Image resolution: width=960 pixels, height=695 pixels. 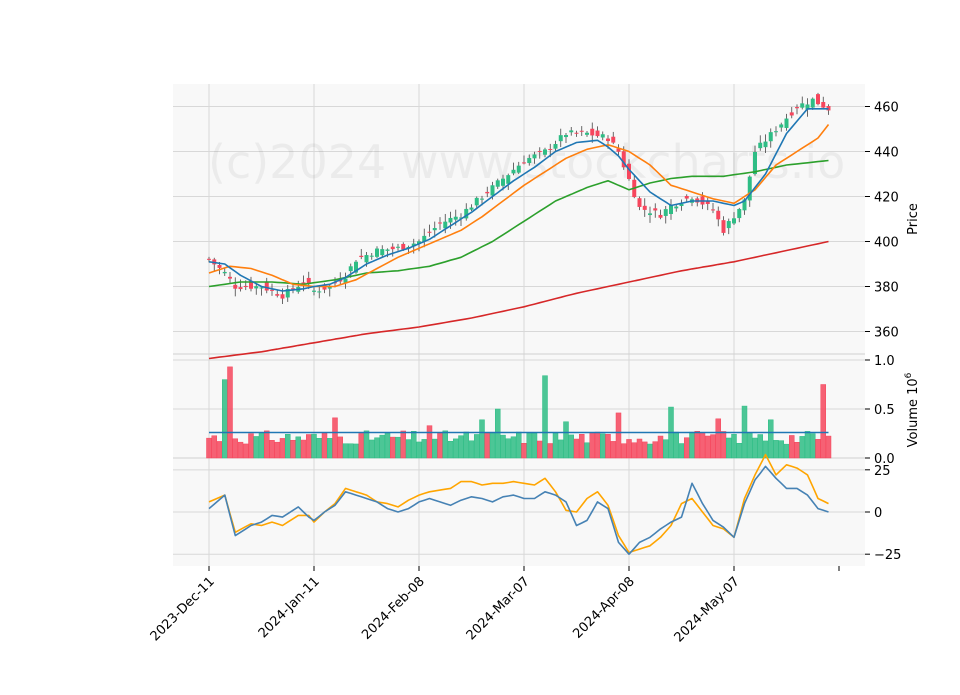 I want to click on volume-tick-label: 1.0, so click(x=884, y=361).